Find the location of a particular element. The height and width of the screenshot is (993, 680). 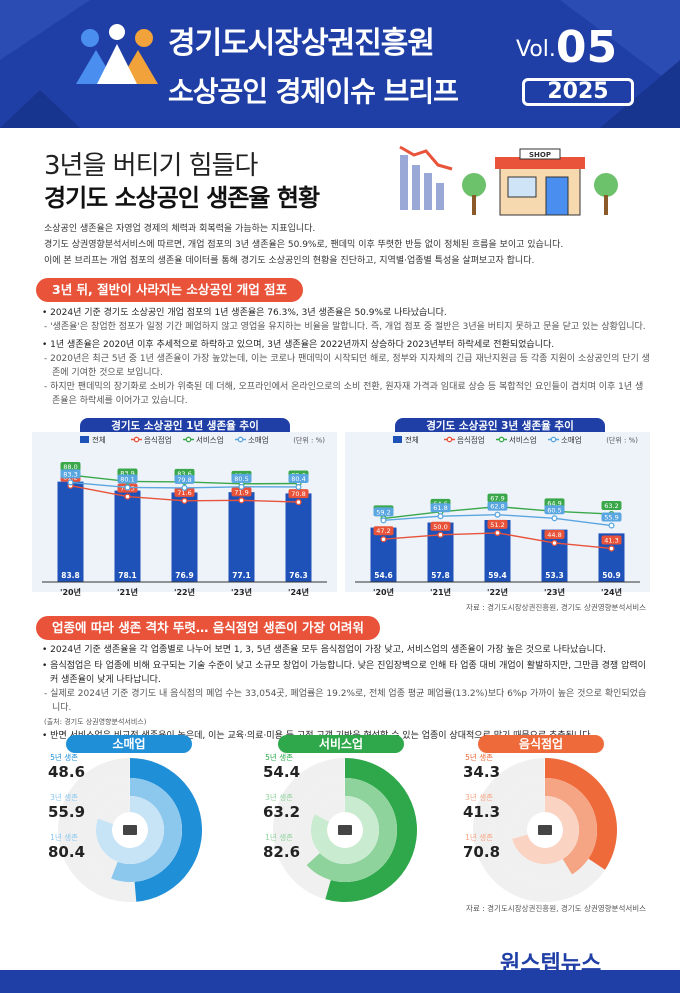

point-value-label: 80.5 is located at coordinates (241, 479).